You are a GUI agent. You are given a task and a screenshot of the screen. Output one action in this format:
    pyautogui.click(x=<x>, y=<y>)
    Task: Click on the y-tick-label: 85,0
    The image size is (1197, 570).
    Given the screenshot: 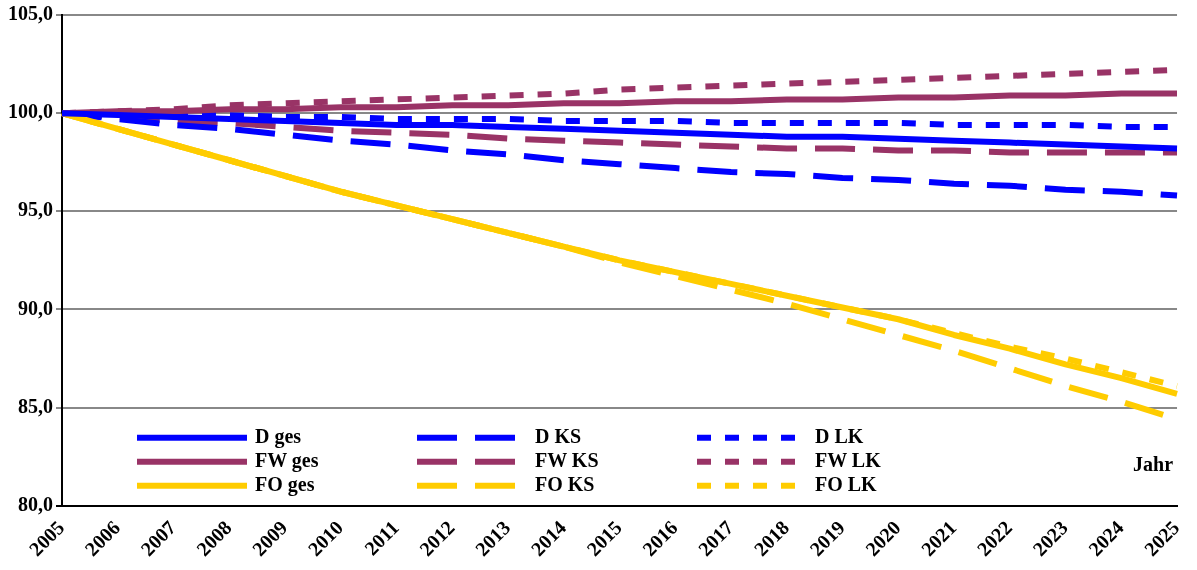 What is the action you would take?
    pyautogui.click(x=35, y=405)
    